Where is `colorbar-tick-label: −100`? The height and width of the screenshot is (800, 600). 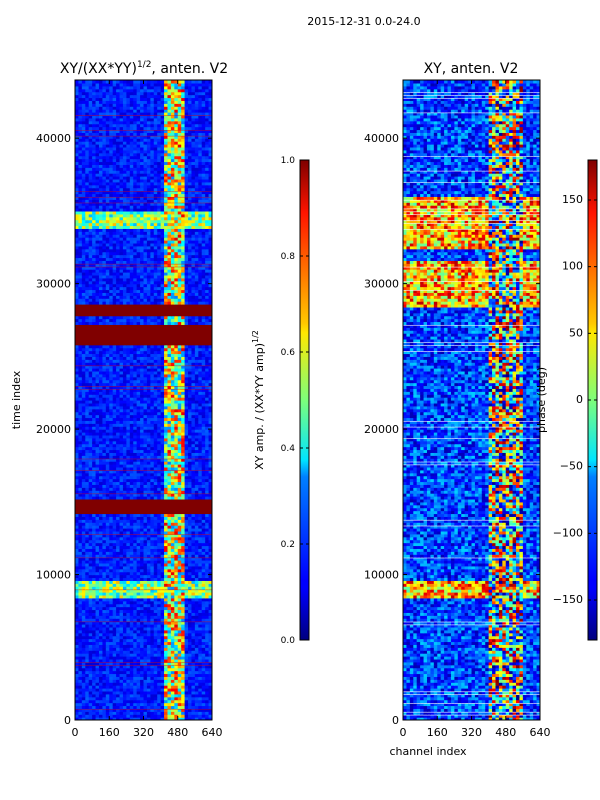 colorbar-tick-label: −100 is located at coordinates (568, 532).